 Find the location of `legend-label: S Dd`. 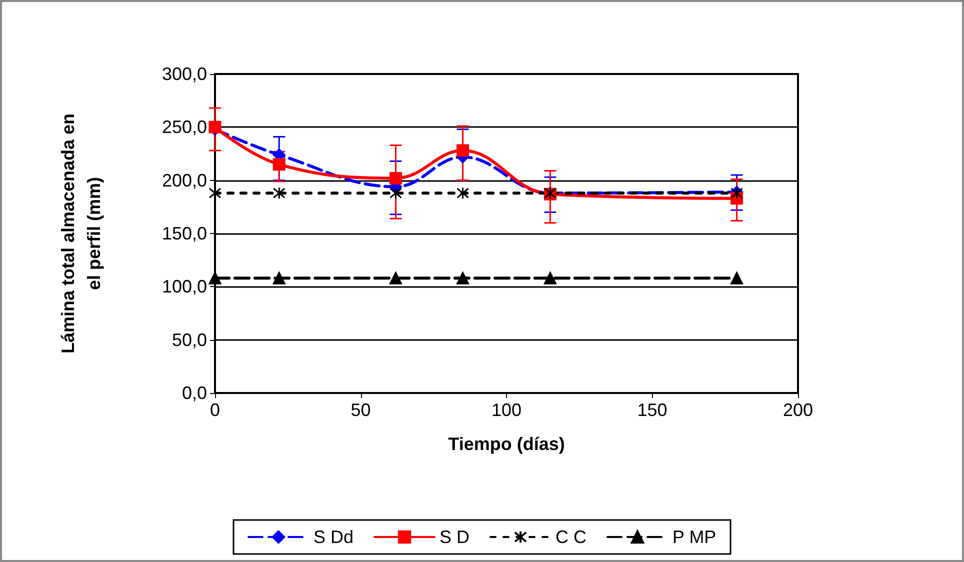

legend-label: S Dd is located at coordinates (333, 537).